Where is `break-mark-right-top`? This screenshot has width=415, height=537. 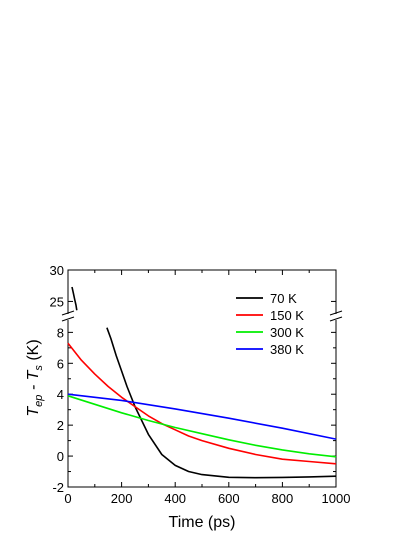
break-mark-right-top is located at coordinates (336, 313).